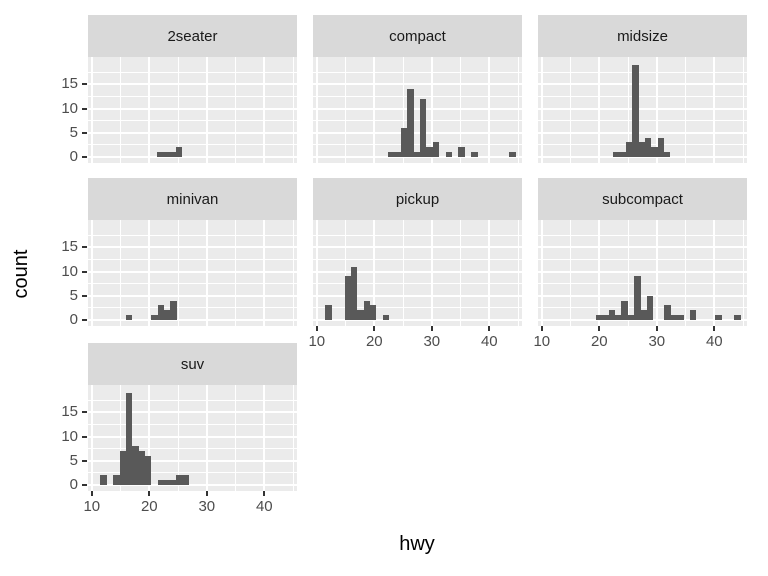 The width and height of the screenshot is (768, 576). I want to click on facet-strip-compact: compact, so click(417, 36).